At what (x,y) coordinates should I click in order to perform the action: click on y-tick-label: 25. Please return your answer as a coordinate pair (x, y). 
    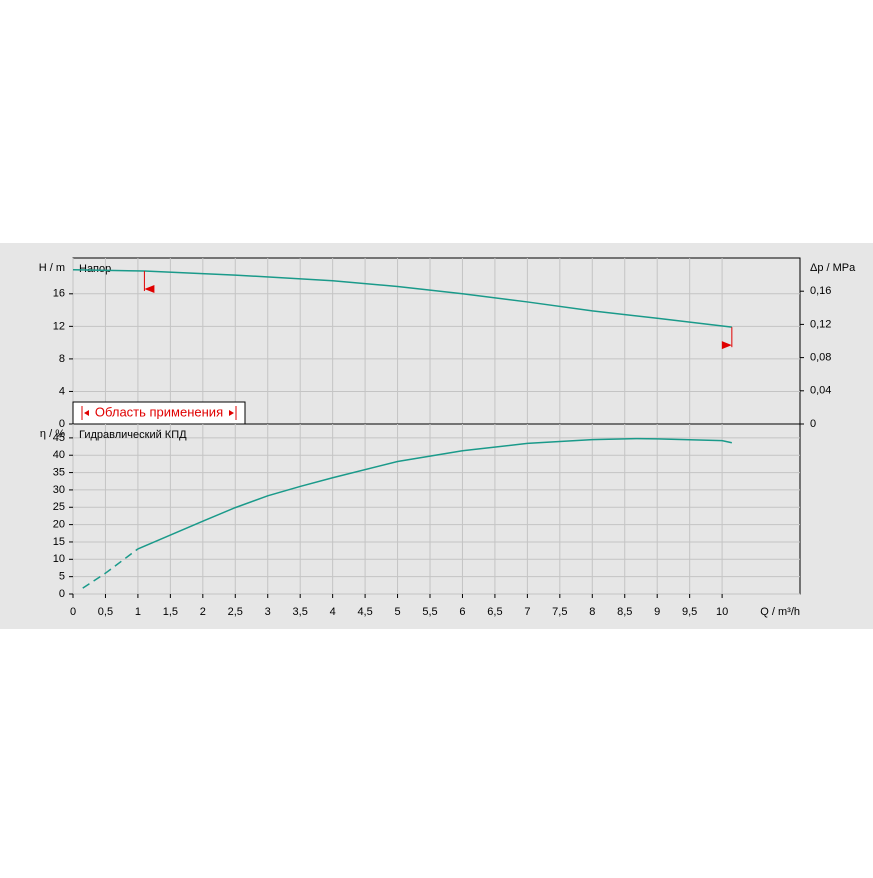
    Looking at the image, I should click on (59, 507).